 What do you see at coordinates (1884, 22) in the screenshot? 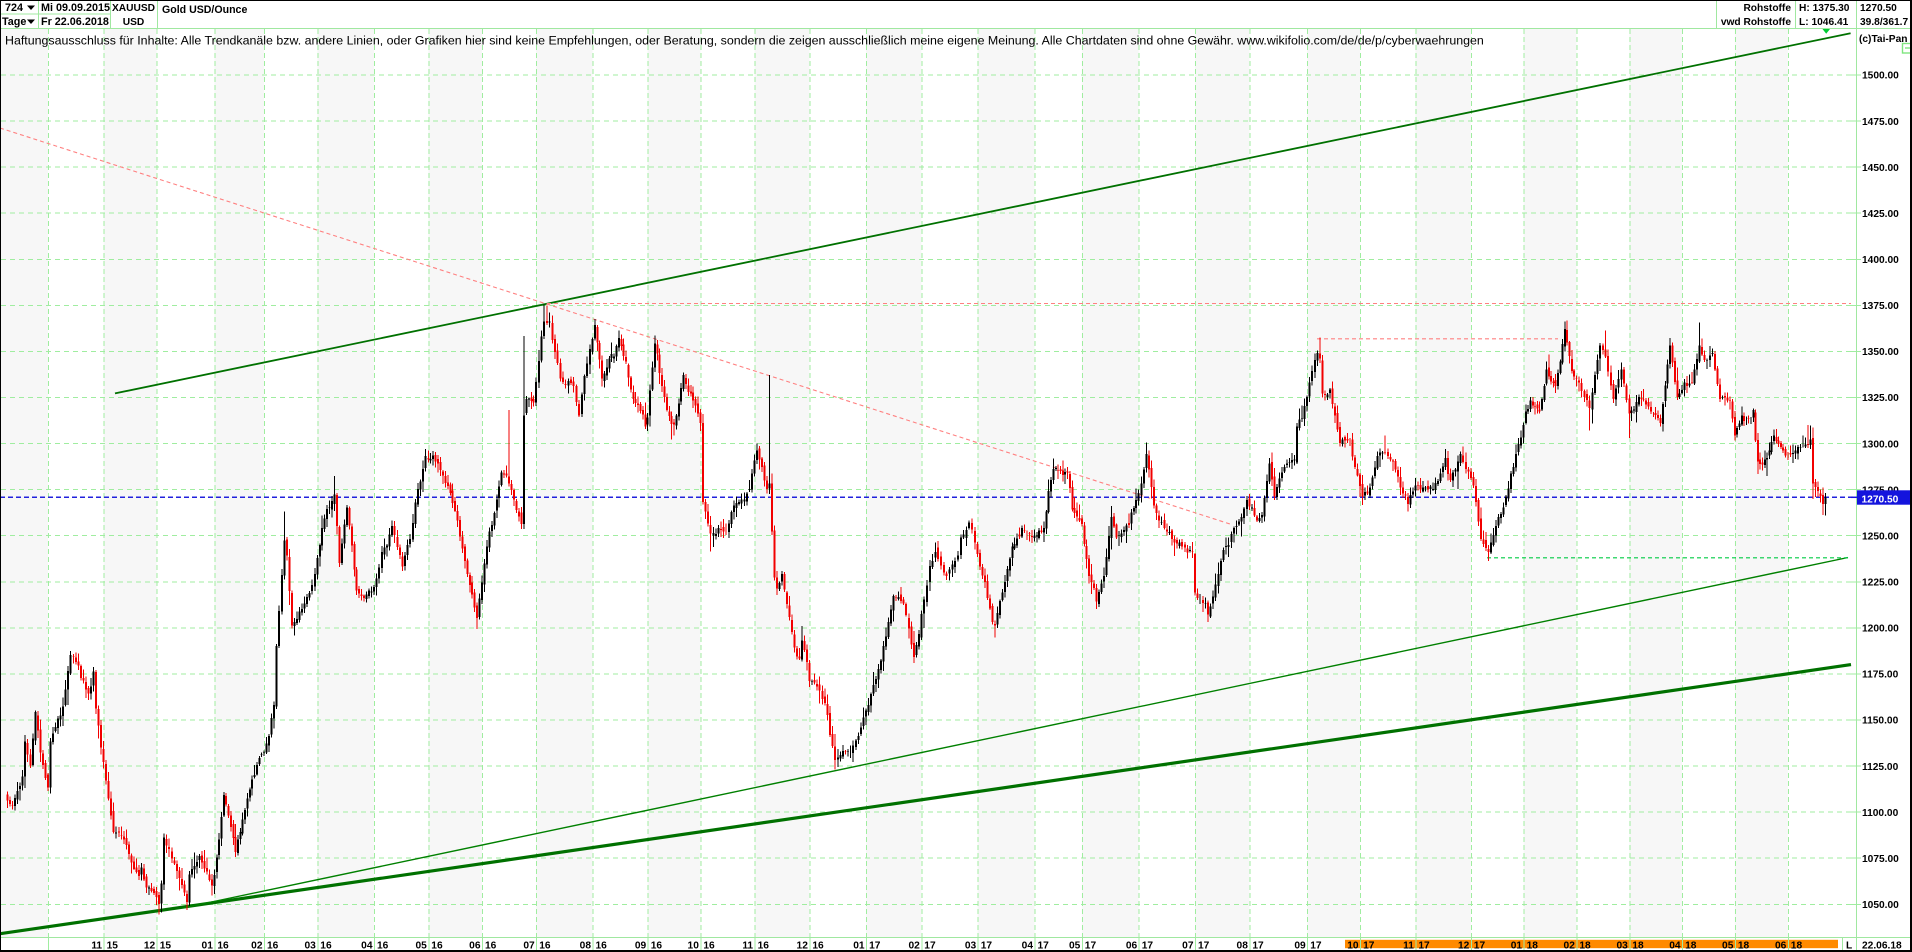
I see `svg-text: 39.8/361.7` at bounding box center [1884, 22].